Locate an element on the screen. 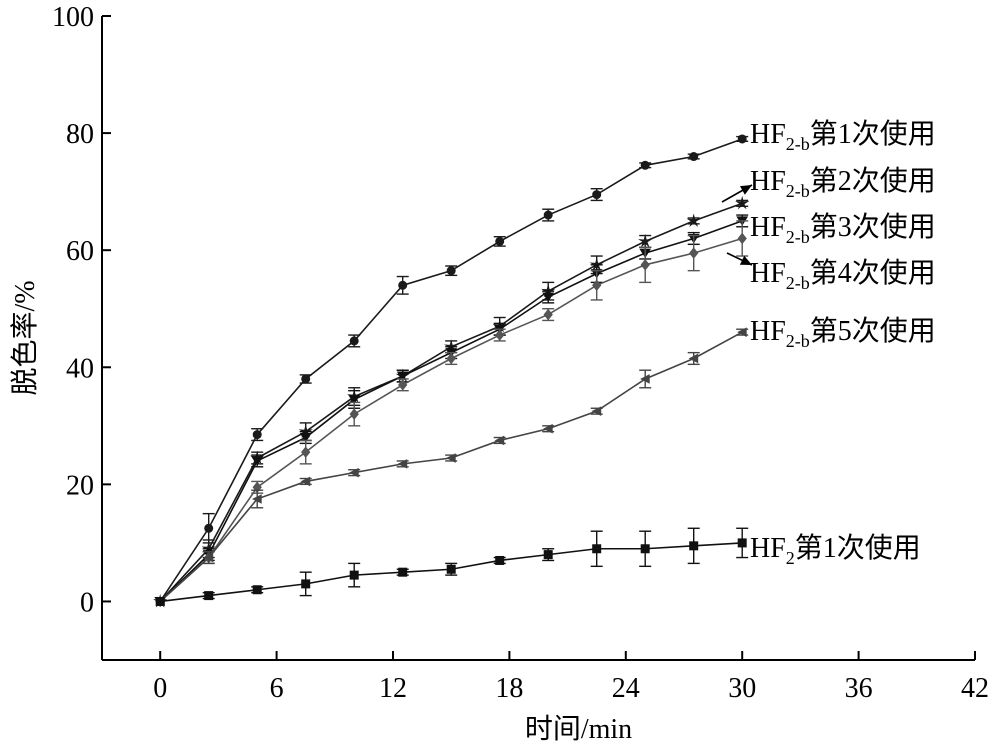  y-ticks: 0 20 40 60 80 100 is located at coordinates (81, 310).